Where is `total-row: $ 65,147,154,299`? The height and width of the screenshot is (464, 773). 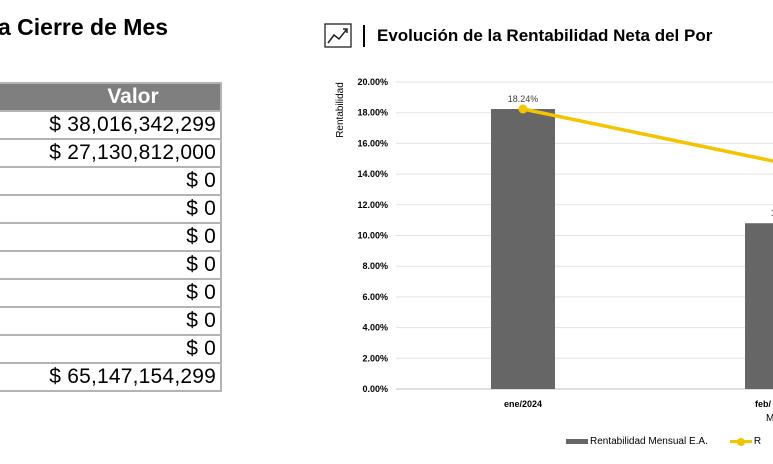 total-row: $ 65,147,154,299 is located at coordinates (111, 377).